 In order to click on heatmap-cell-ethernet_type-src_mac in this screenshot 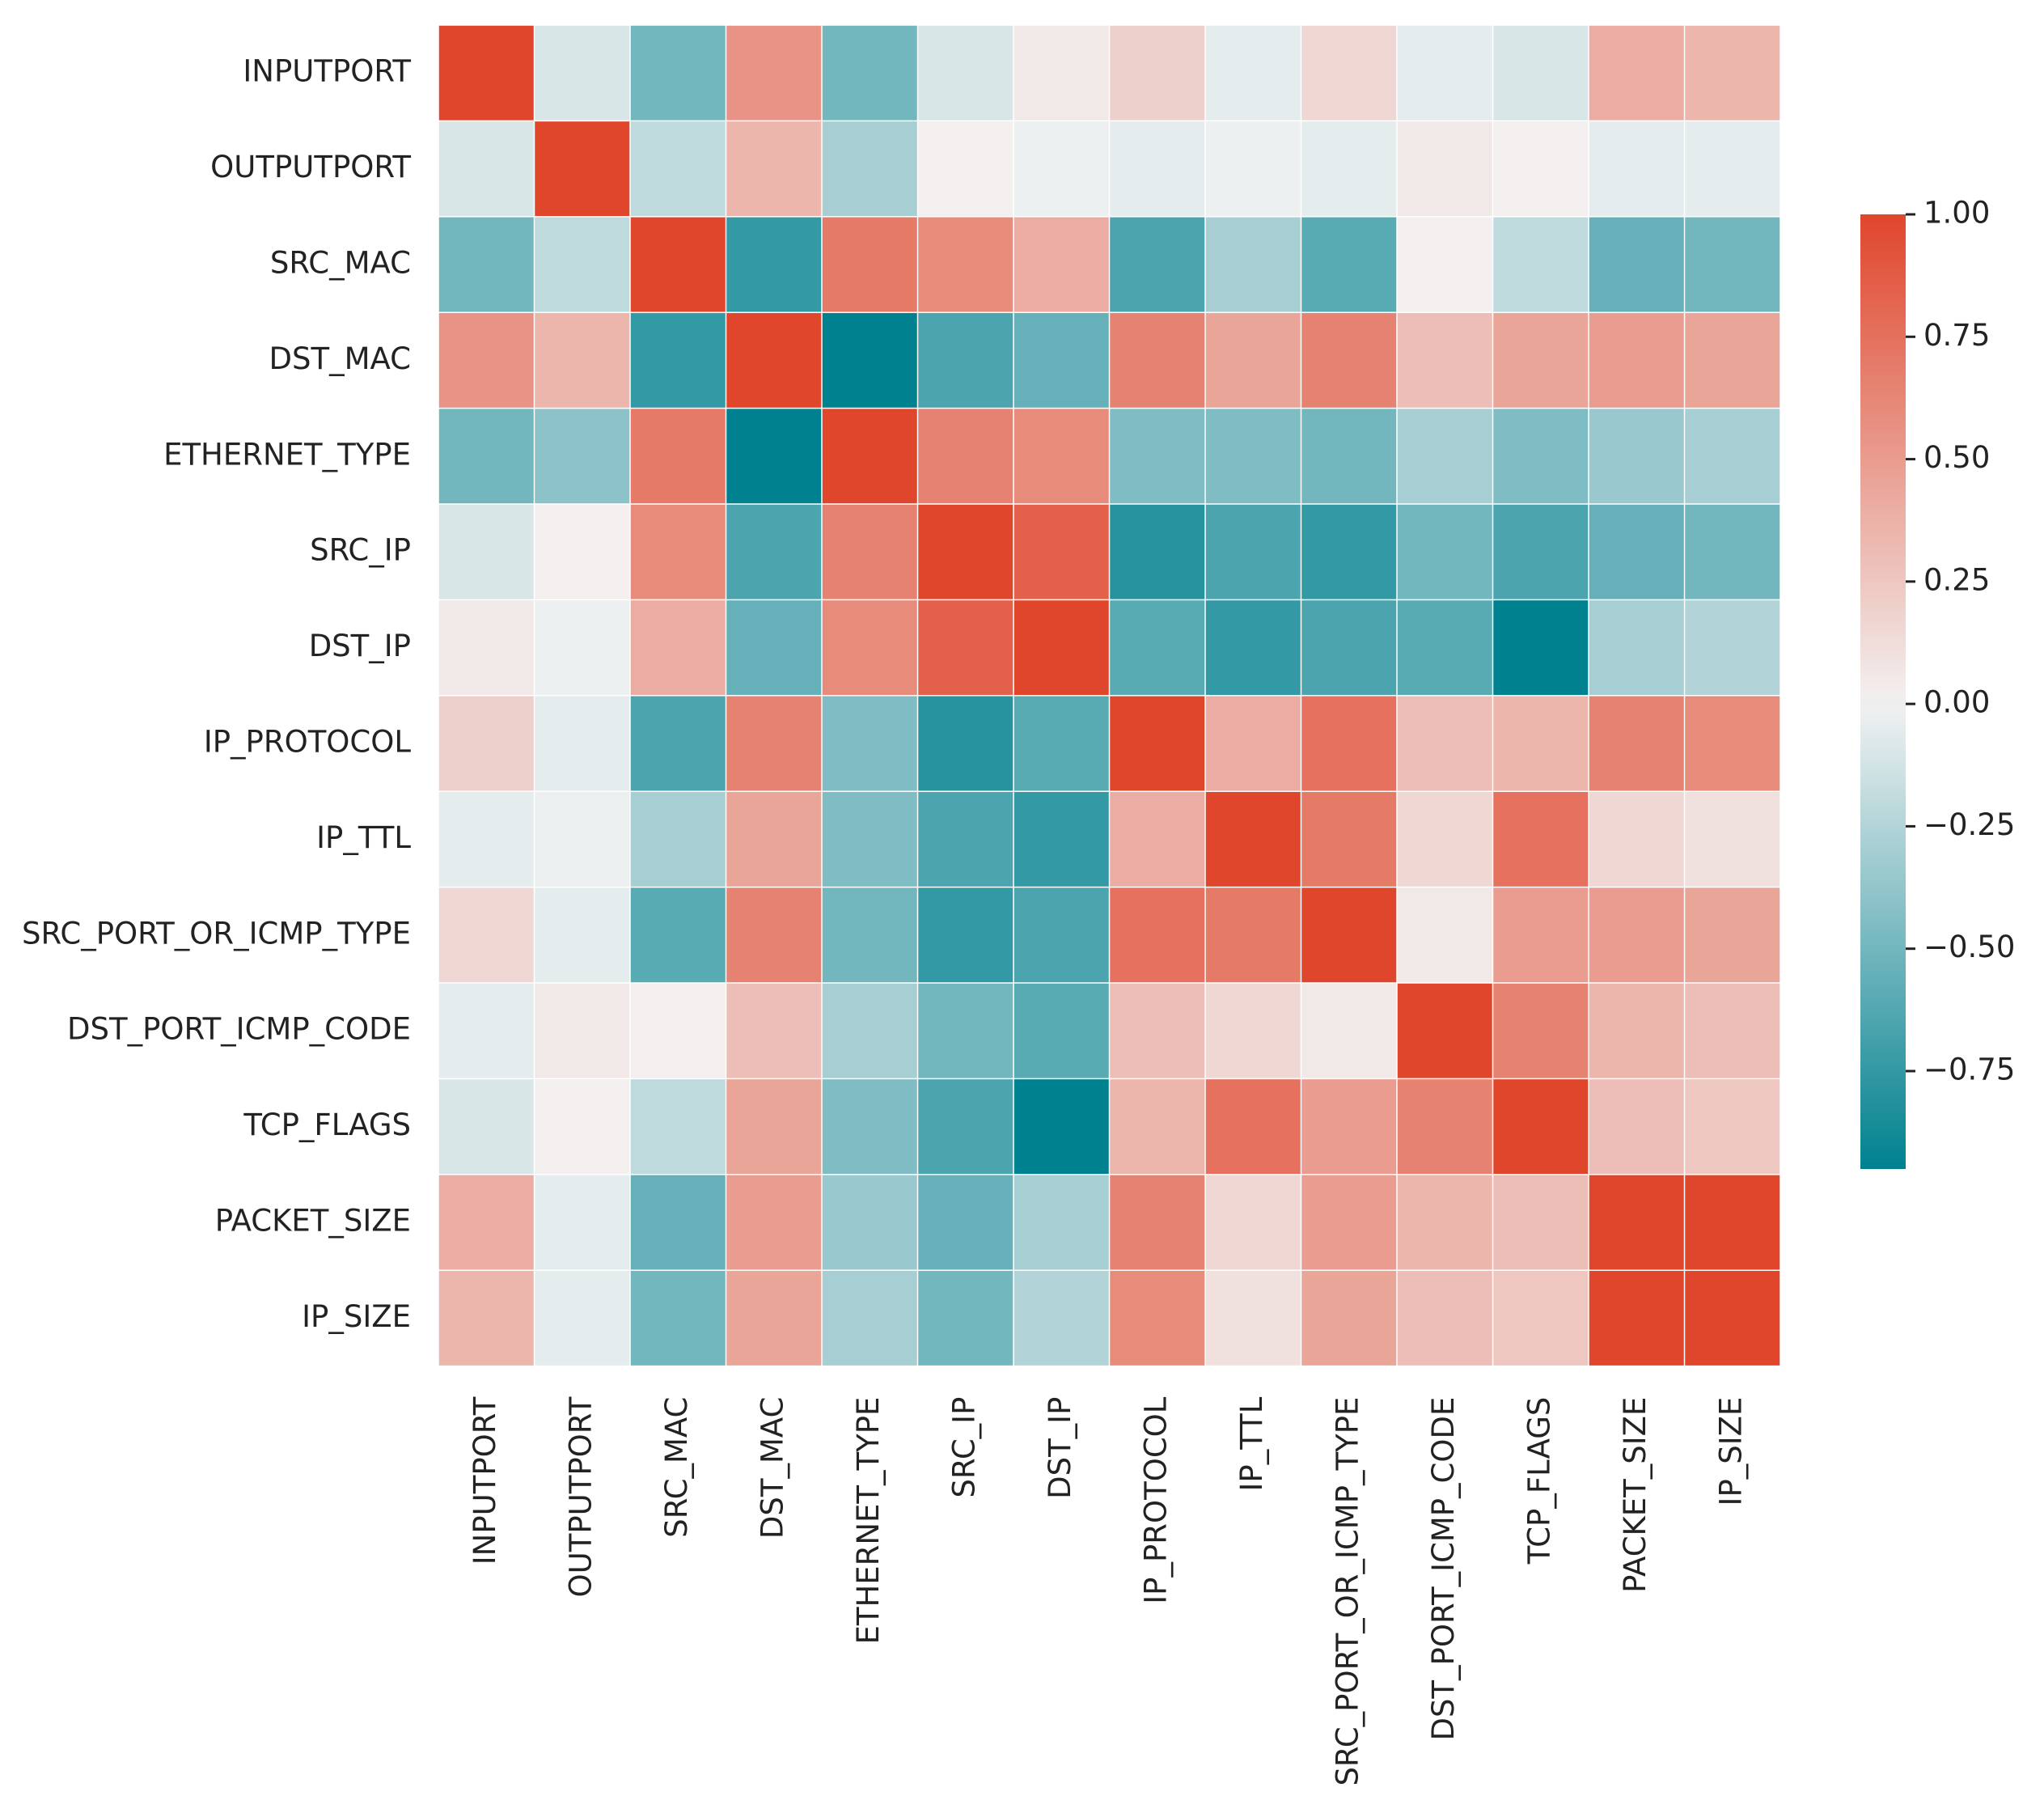, I will do `click(678, 457)`.